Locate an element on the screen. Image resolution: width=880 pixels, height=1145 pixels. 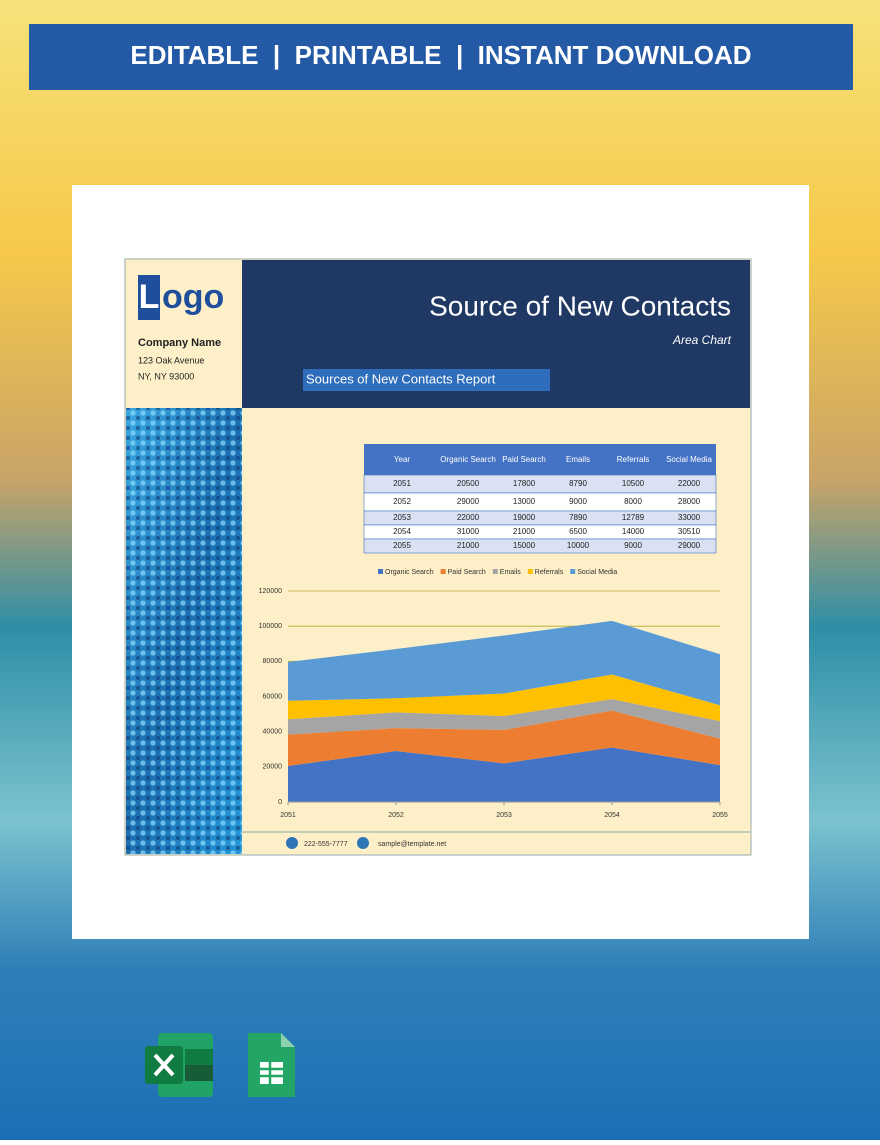
address: 123 Oak Avenue is located at coordinates (171, 360).